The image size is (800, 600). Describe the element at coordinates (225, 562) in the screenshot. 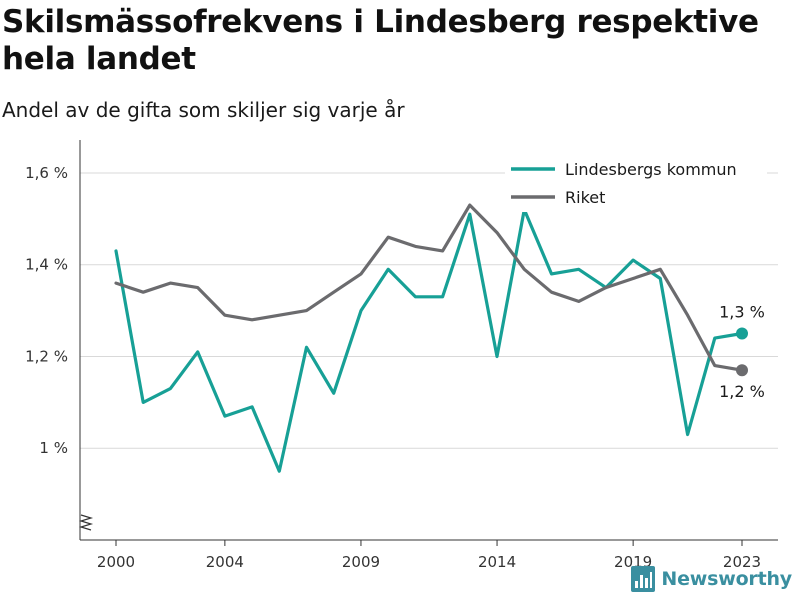

I see `x-tick-label: 2004` at that location.